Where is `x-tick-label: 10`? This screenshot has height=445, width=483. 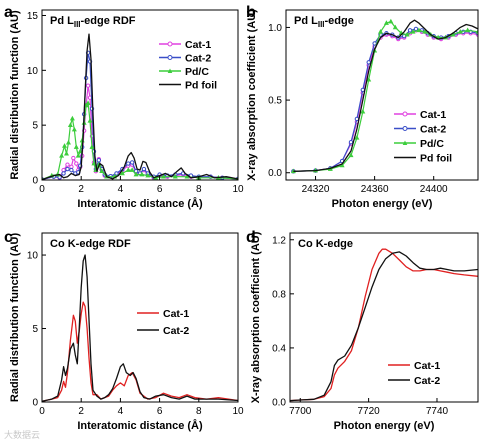
x-tick-label: 10 is located at coordinates (238, 411).